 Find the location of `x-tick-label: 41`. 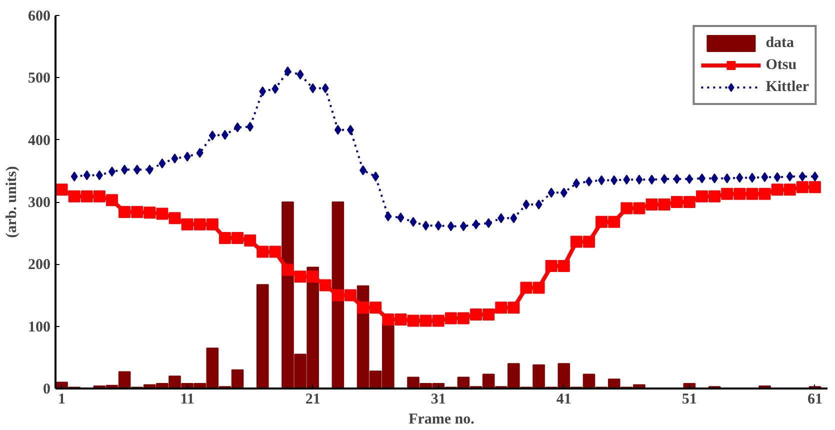

x-tick-label: 41 is located at coordinates (564, 400).